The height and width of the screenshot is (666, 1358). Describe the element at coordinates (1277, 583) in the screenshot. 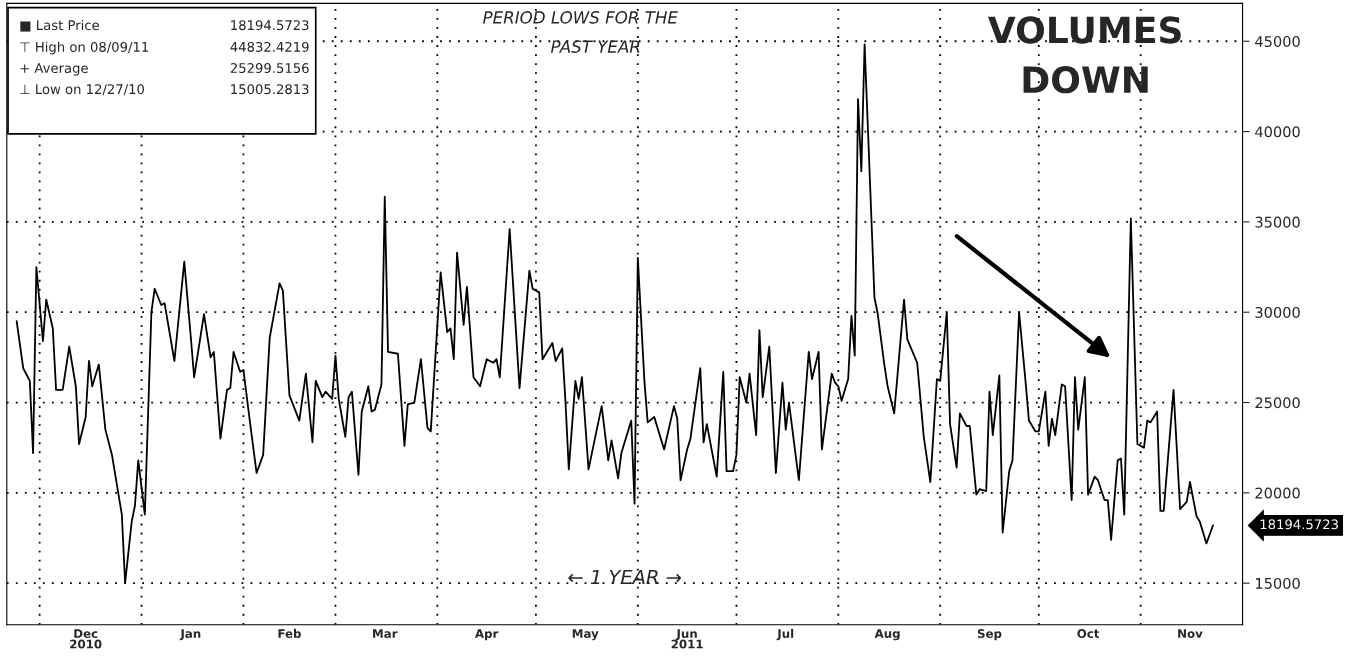

I see `y-tick-label: 15000` at that location.